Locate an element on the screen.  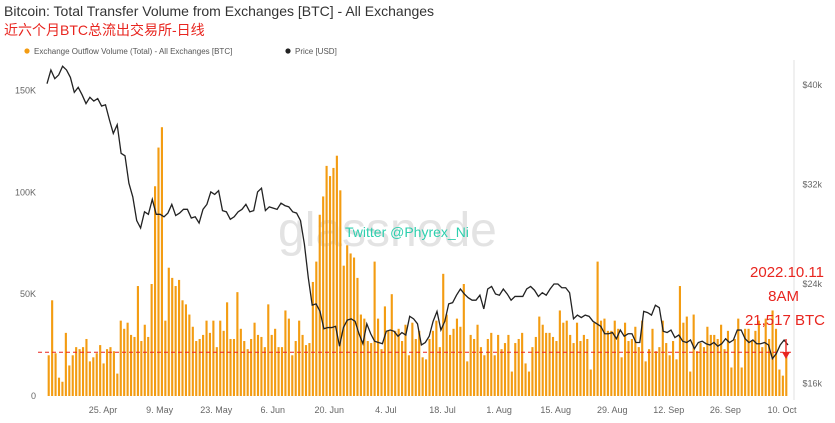
legend-price-marker is located at coordinates (288, 51).